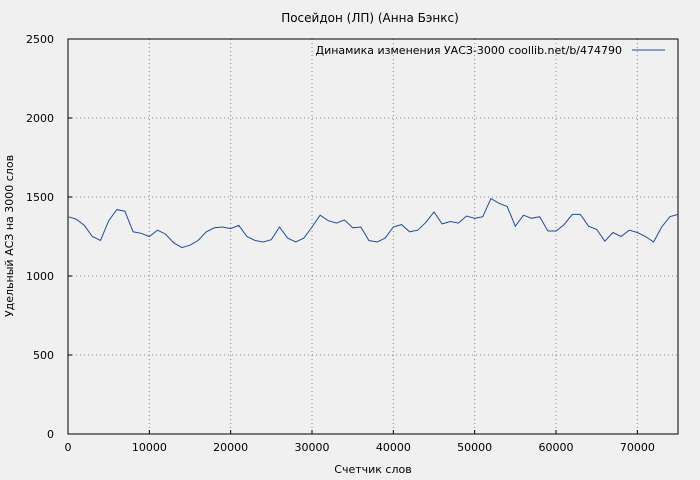 This screenshot has height=480, width=700. I want to click on y-tick-label: 1500, so click(40, 197).